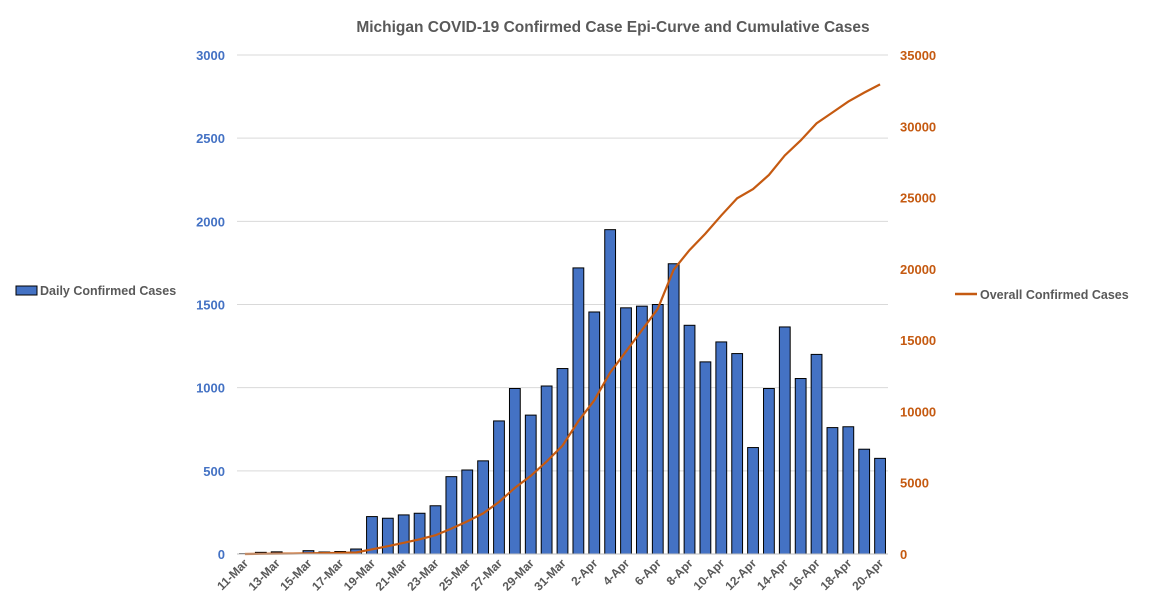 The height and width of the screenshot is (616, 1153). Describe the element at coordinates (918, 198) in the screenshot. I see `right-y-tick-label: 25000` at that location.